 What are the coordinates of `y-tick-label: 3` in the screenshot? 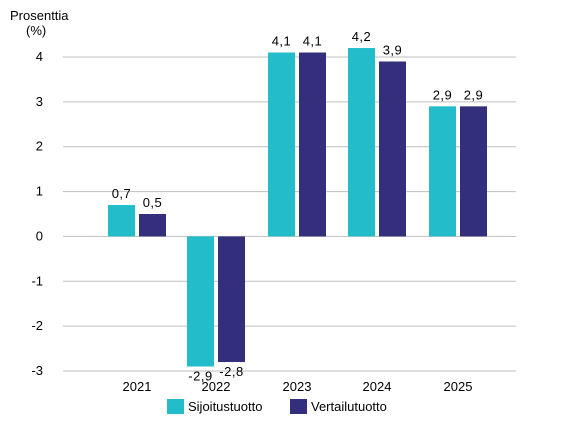 It's located at (39, 101).